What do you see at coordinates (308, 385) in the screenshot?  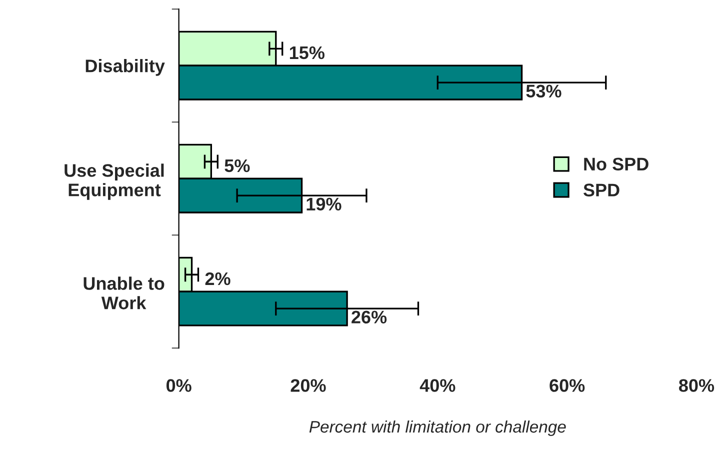 I see `x-tick-label: 20%` at bounding box center [308, 385].